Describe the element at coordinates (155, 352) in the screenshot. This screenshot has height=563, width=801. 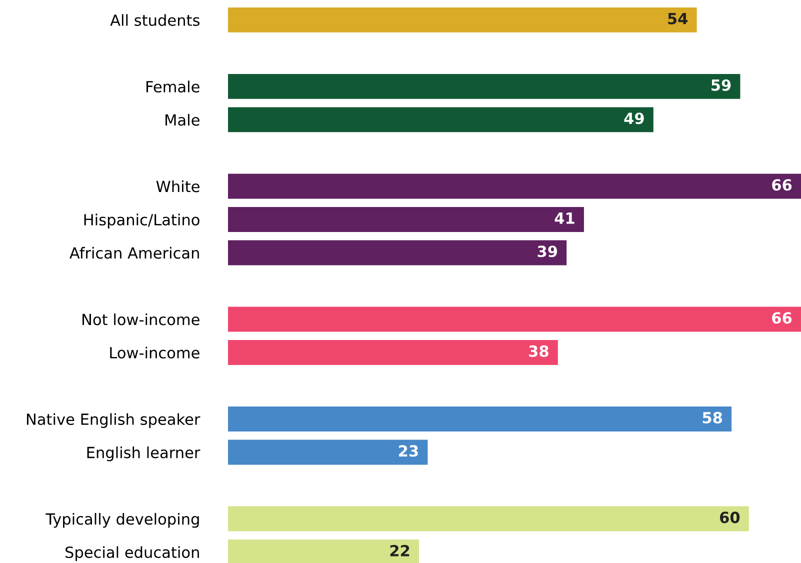
I see `y-tick-label: Low-income` at that location.